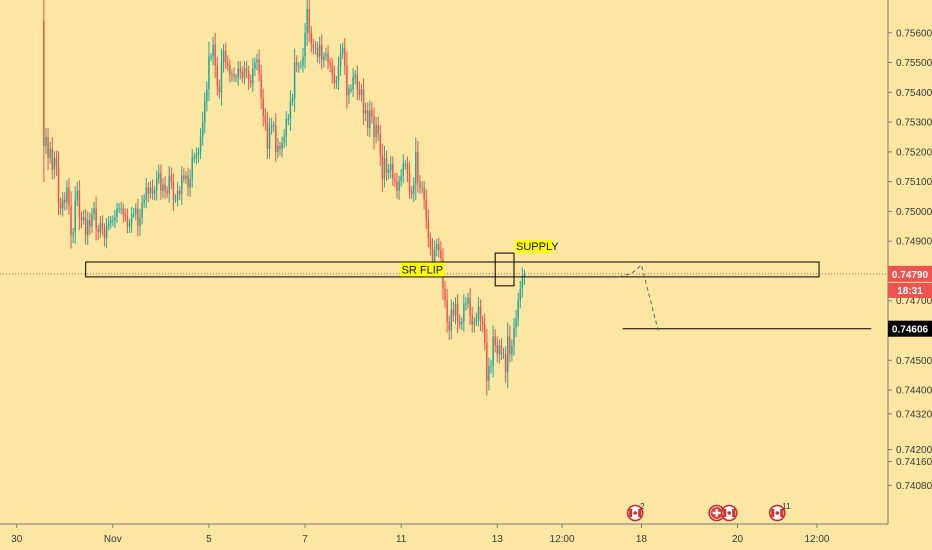 The width and height of the screenshot is (932, 550). What do you see at coordinates (914, 414) in the screenshot?
I see `price-axis-tick-label: 0.74320` at bounding box center [914, 414].